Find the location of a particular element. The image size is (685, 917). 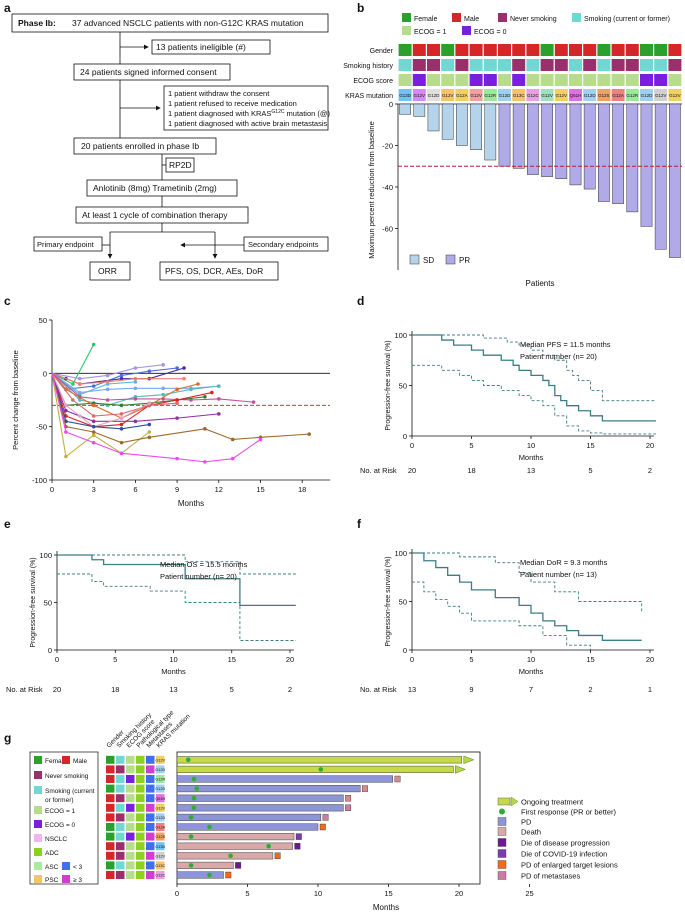

legend-label-sd: SD is located at coordinates (428, 260).